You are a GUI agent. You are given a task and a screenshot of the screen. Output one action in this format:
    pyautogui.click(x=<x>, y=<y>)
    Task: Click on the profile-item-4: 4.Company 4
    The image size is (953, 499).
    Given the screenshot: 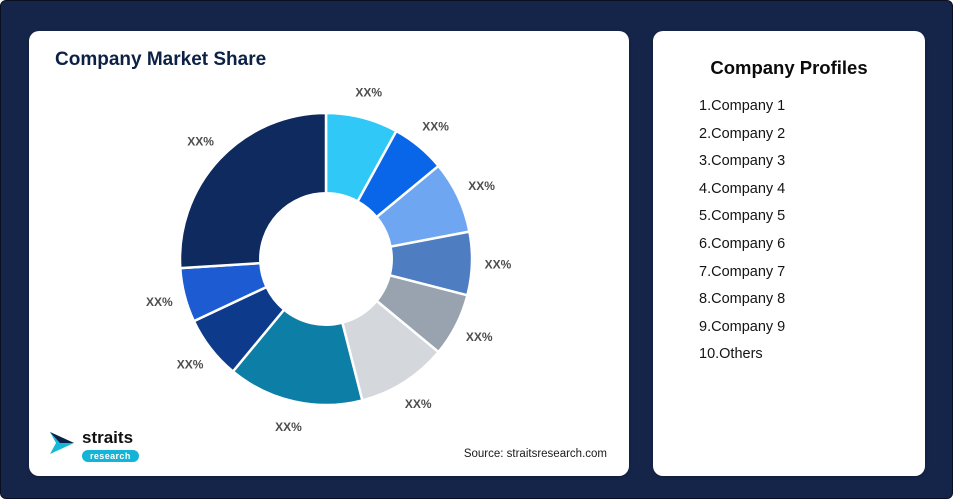 What is the action you would take?
    pyautogui.click(x=742, y=188)
    